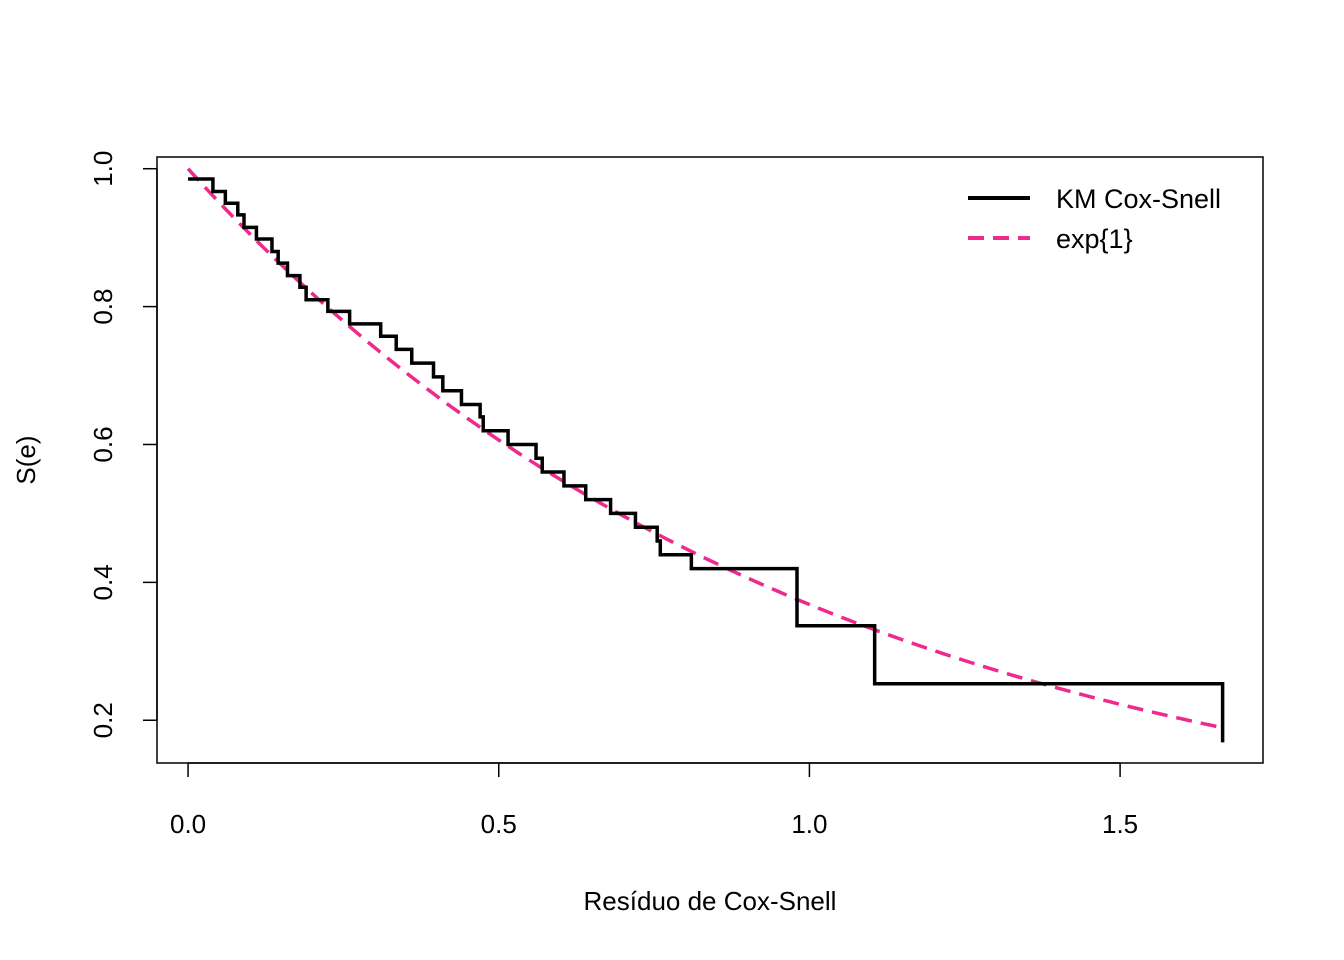 The height and width of the screenshot is (960, 1344). What do you see at coordinates (103, 720) in the screenshot?
I see `y-tick-label: 0.2` at bounding box center [103, 720].